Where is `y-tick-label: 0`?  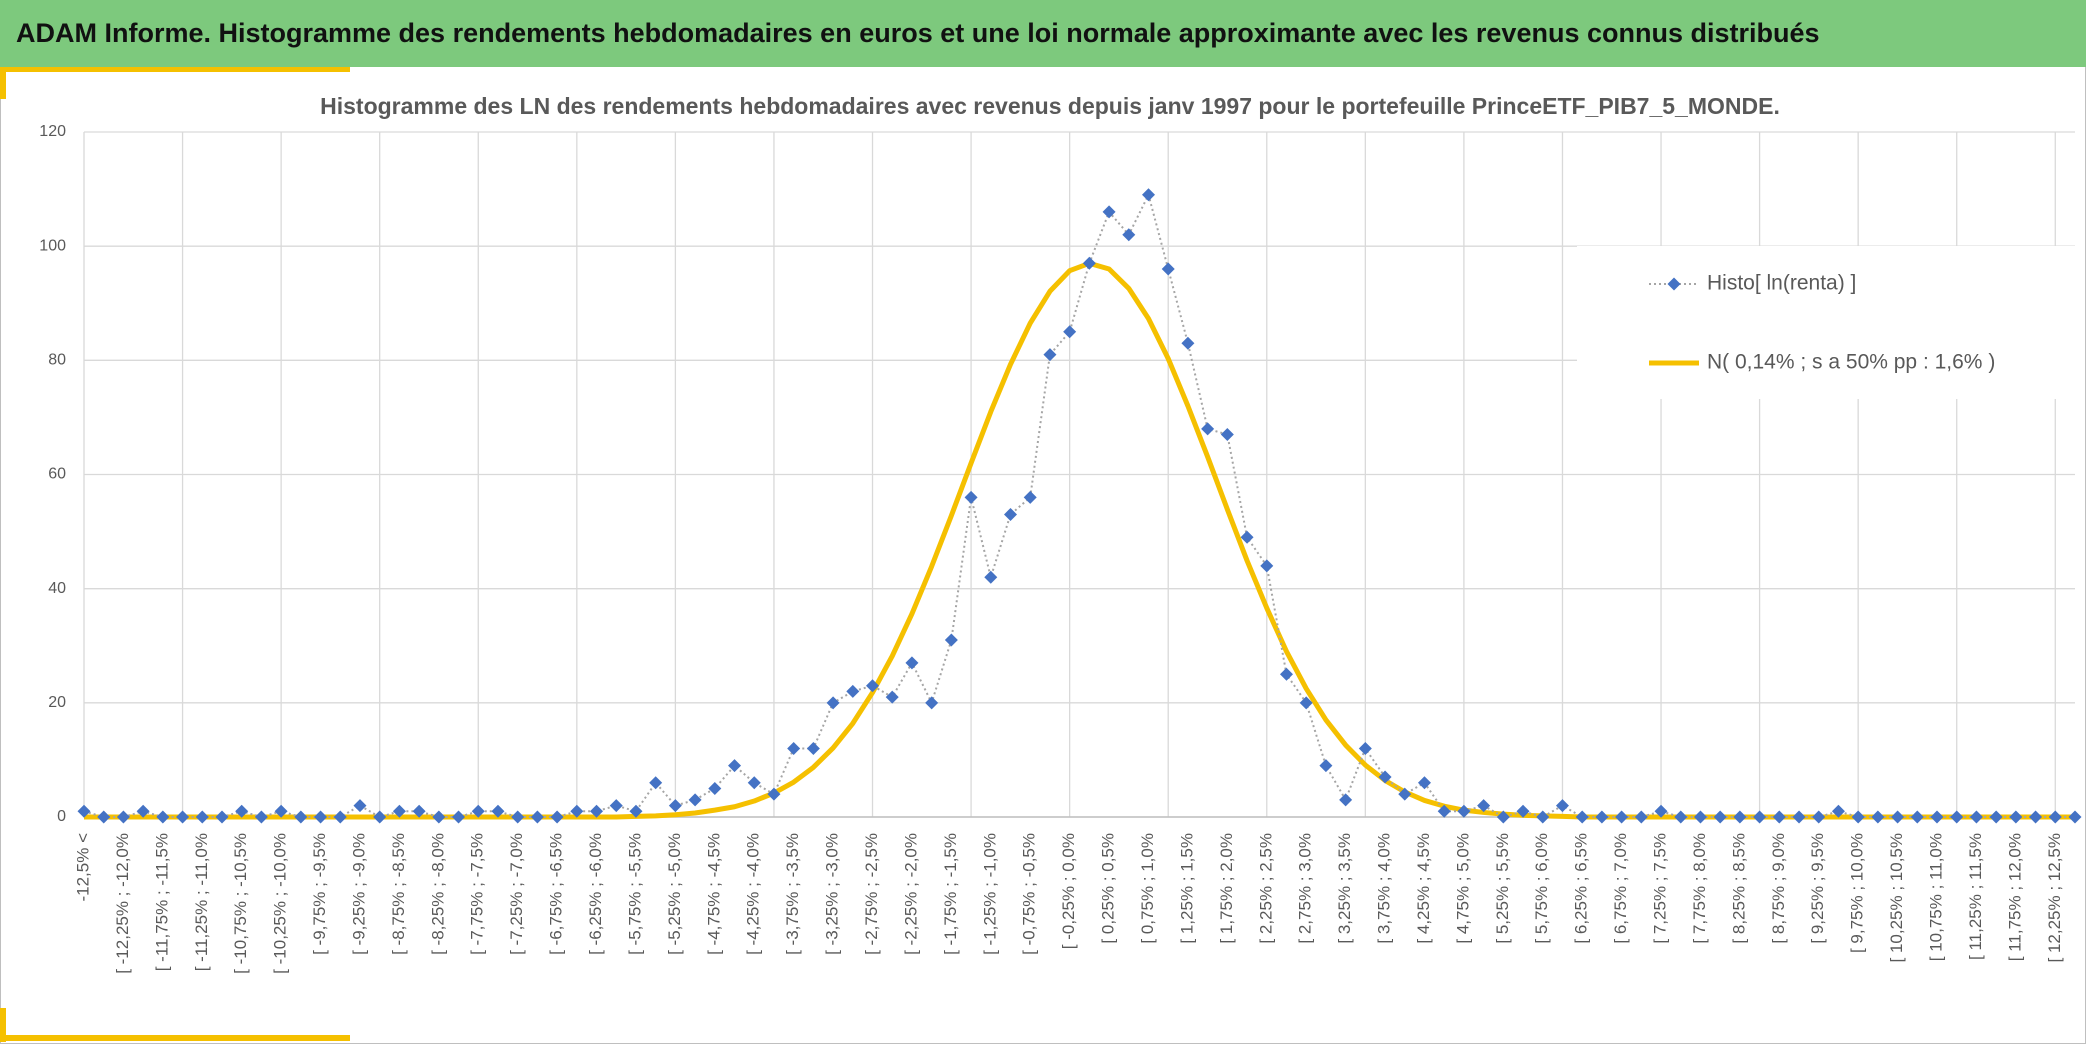
y-tick-label: 0 is located at coordinates (61, 816).